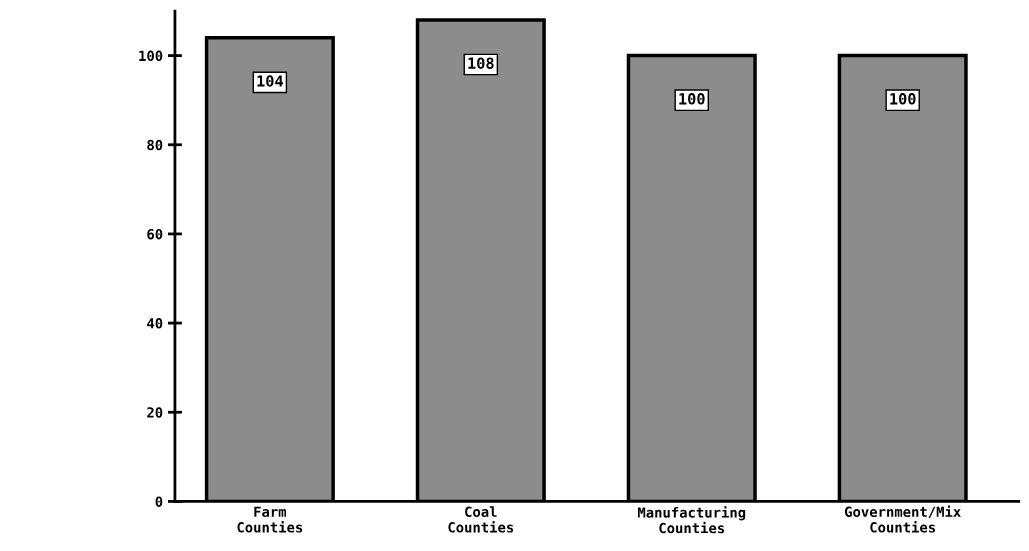 The image size is (1029, 551). What do you see at coordinates (151, 56) in the screenshot?
I see `y-tick-label: 100` at bounding box center [151, 56].